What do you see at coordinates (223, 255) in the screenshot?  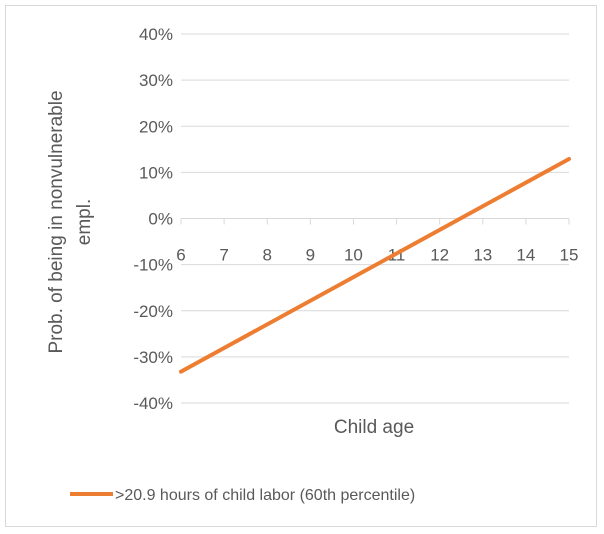 I see `x-tick-label: 7` at bounding box center [223, 255].